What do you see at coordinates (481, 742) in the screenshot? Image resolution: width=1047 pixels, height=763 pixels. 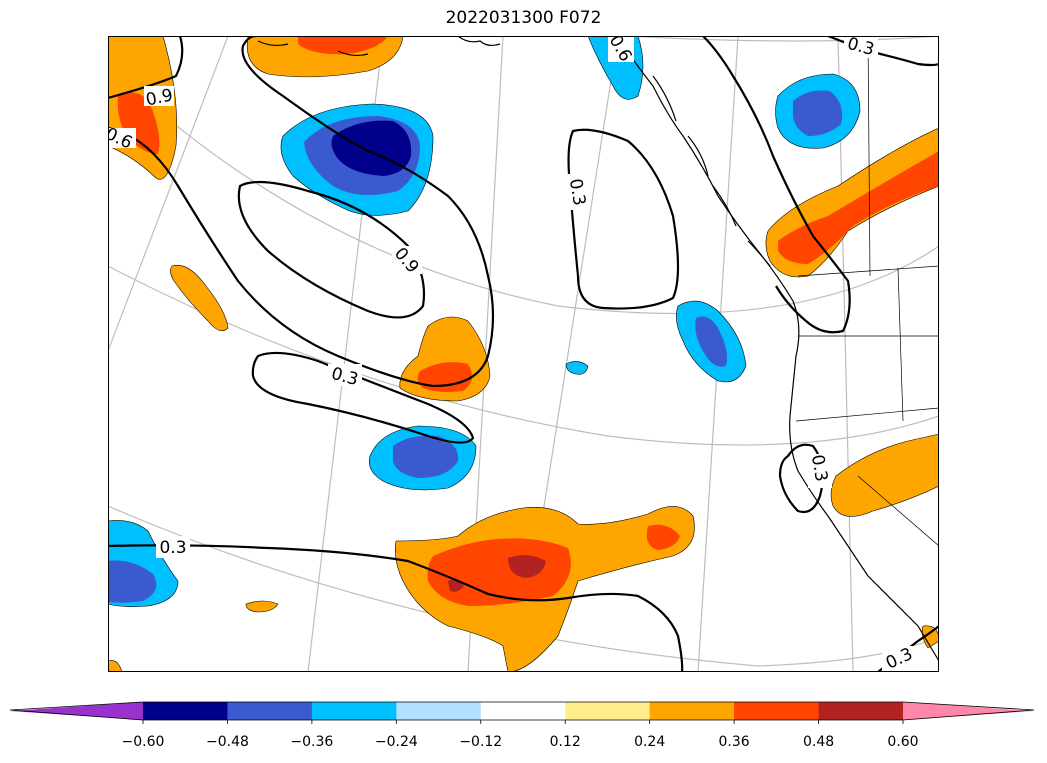 I see `colorbar-tick-label: −0.12` at bounding box center [481, 742].